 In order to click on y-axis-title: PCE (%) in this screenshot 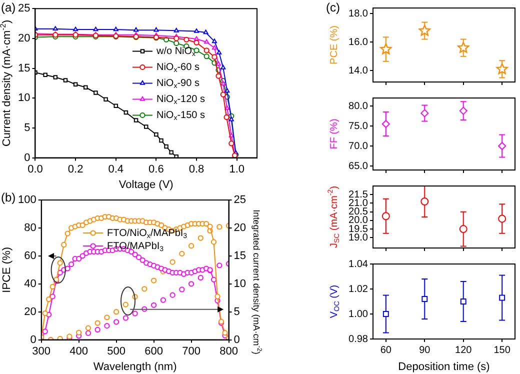, I will do `click(334, 45)`.